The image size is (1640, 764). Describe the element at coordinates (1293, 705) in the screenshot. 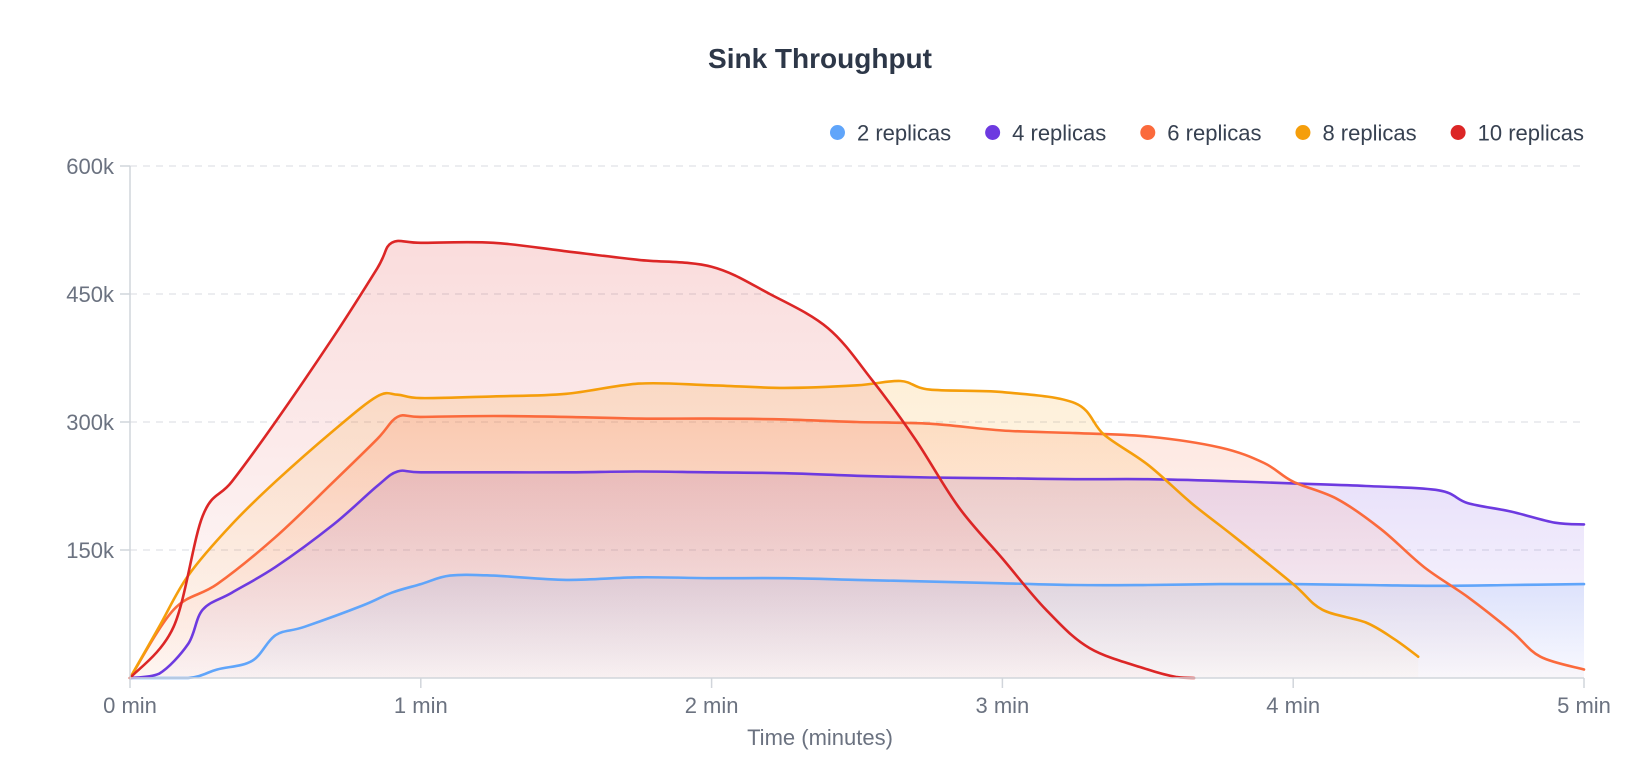

I see `x-tick-label: 4 min` at that location.